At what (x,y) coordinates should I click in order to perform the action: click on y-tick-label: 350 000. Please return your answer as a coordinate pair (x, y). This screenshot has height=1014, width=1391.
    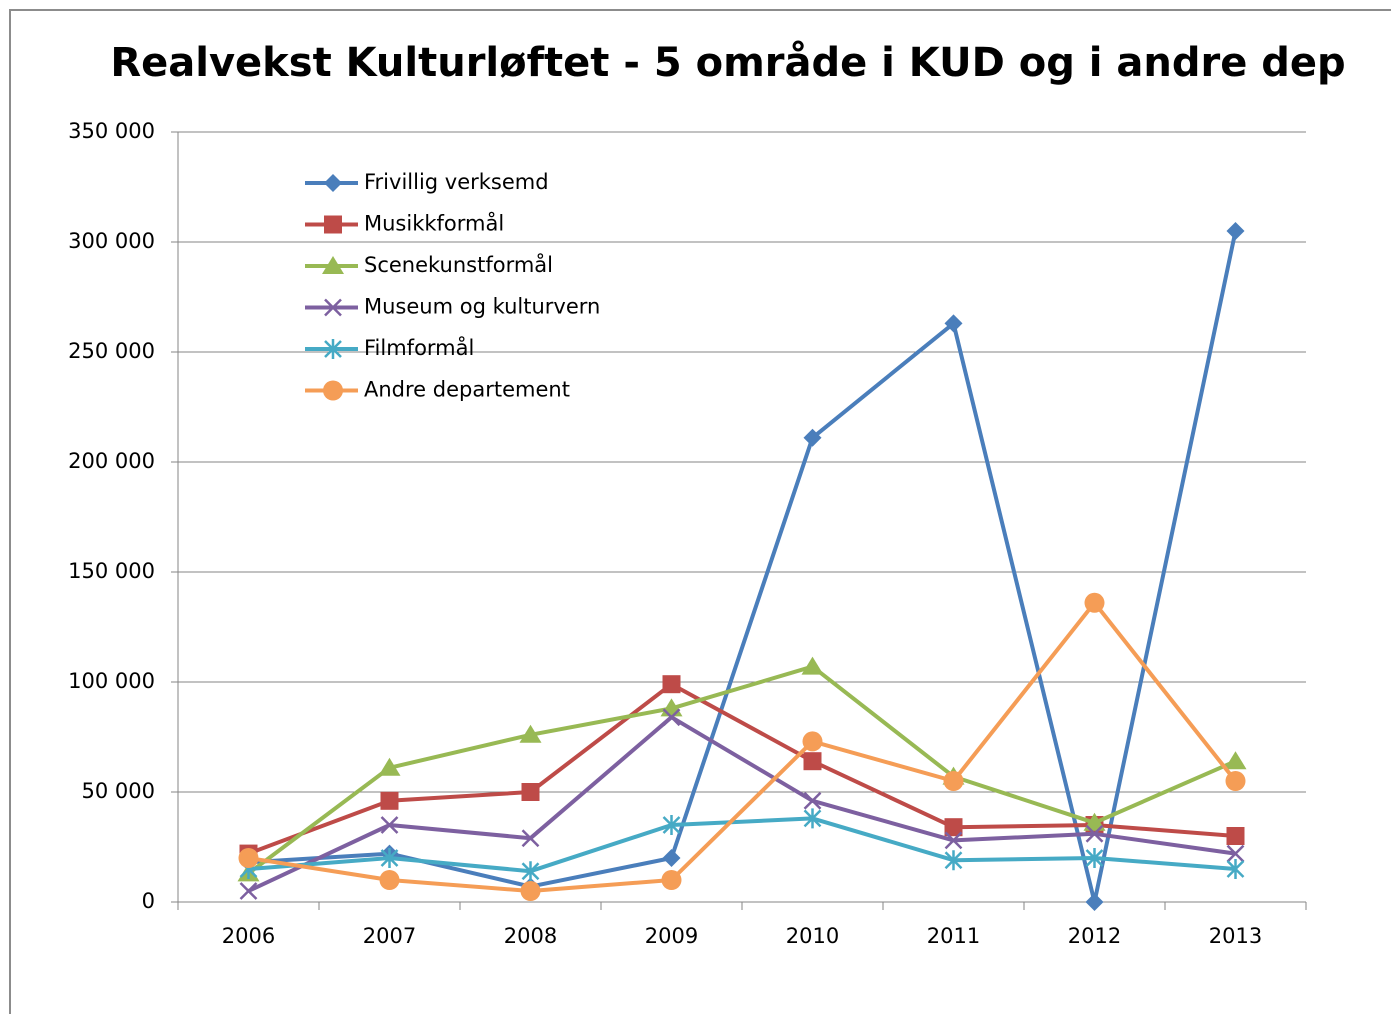
    Looking at the image, I should click on (111, 131).